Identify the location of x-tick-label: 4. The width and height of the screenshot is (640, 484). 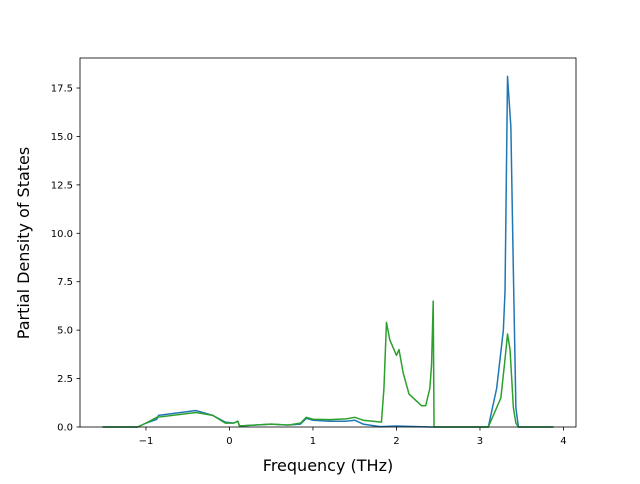
(563, 441).